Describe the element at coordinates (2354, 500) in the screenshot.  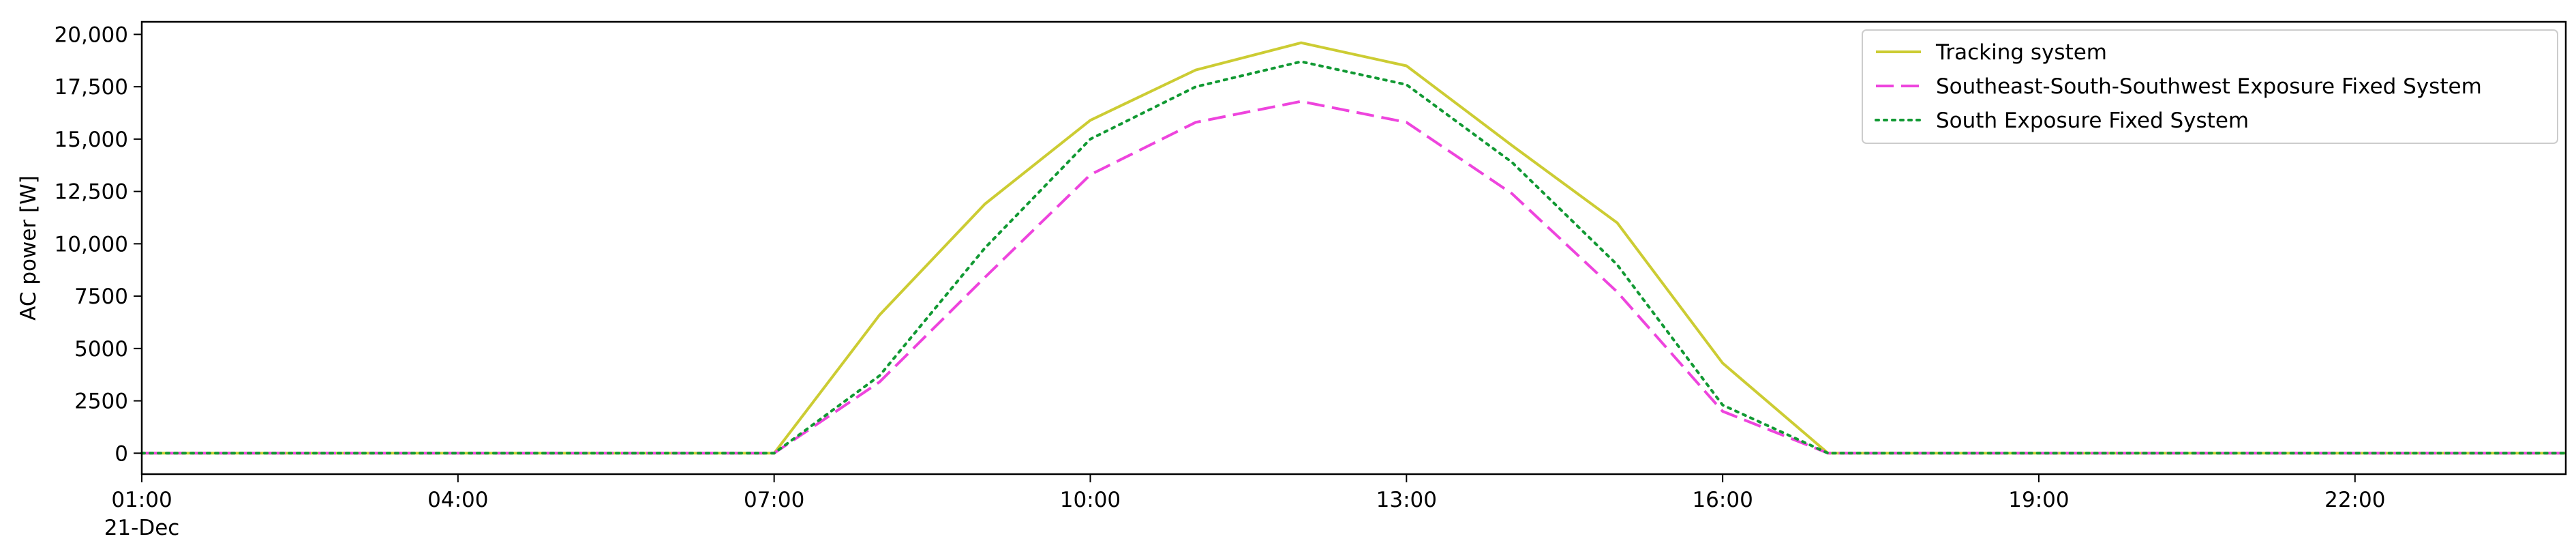
I see `x-tick-label: 22:00` at that location.